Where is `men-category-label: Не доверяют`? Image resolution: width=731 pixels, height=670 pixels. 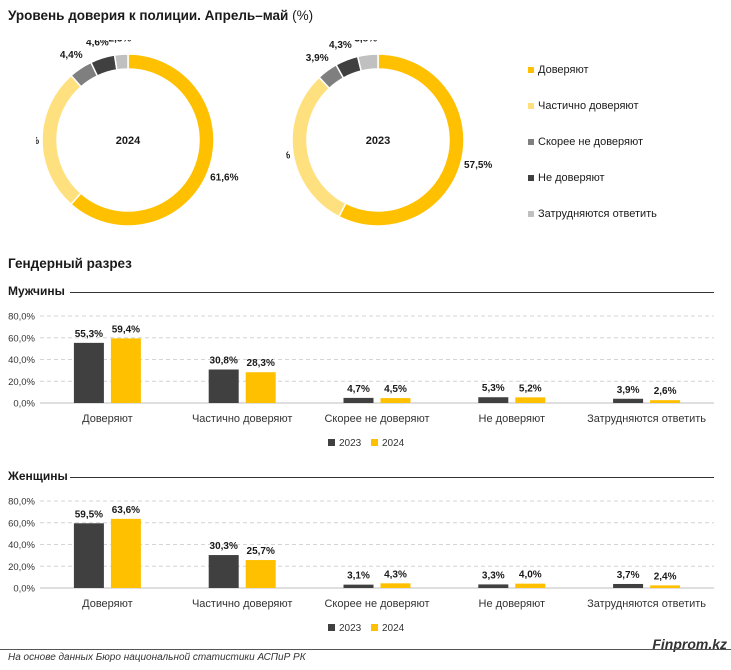
men-category-label: Не доверяют is located at coordinates (512, 419).